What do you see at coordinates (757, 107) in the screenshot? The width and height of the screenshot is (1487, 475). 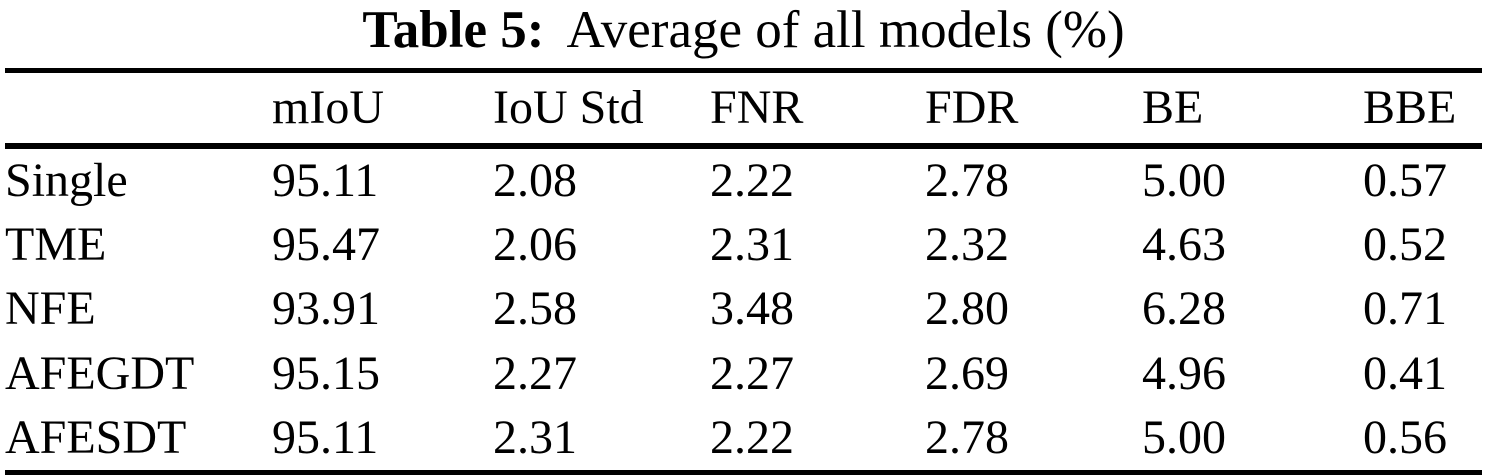 I see `column-header-fnr: FNR` at bounding box center [757, 107].